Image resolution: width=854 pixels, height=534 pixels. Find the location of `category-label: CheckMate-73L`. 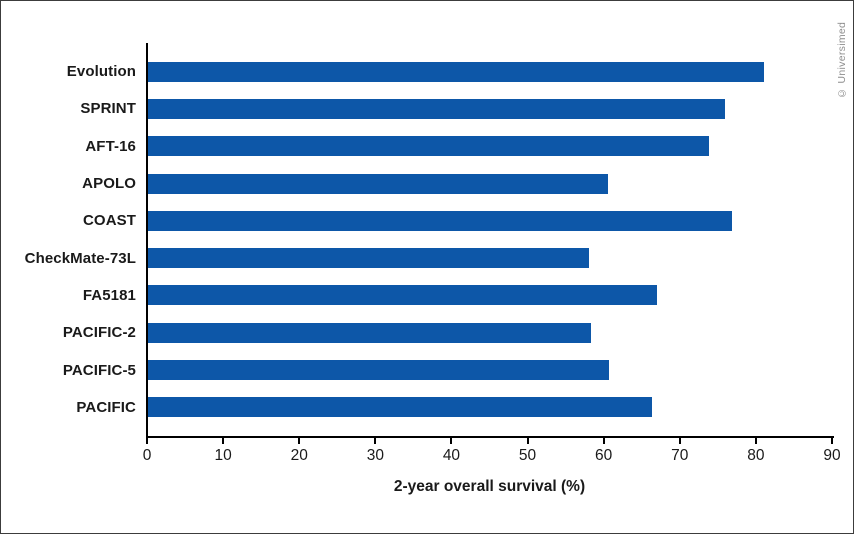

category-label: CheckMate-73L is located at coordinates (80, 258).